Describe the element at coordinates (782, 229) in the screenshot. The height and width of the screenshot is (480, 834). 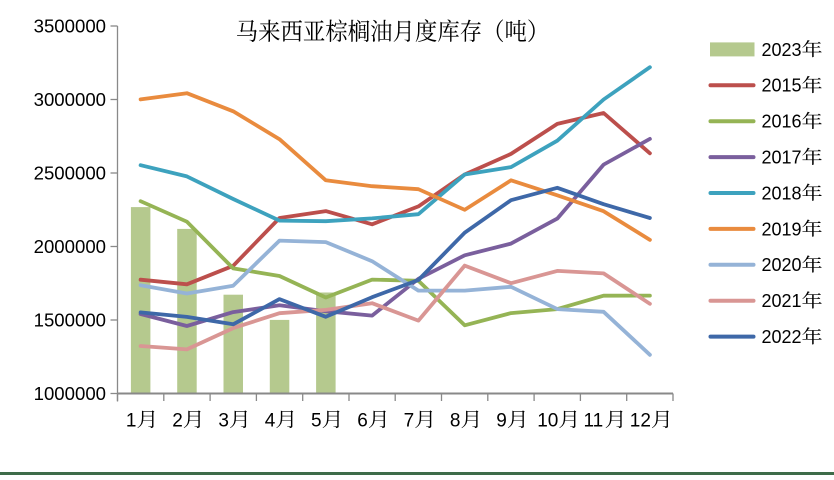
I see `svg-text: 2019` at that location.